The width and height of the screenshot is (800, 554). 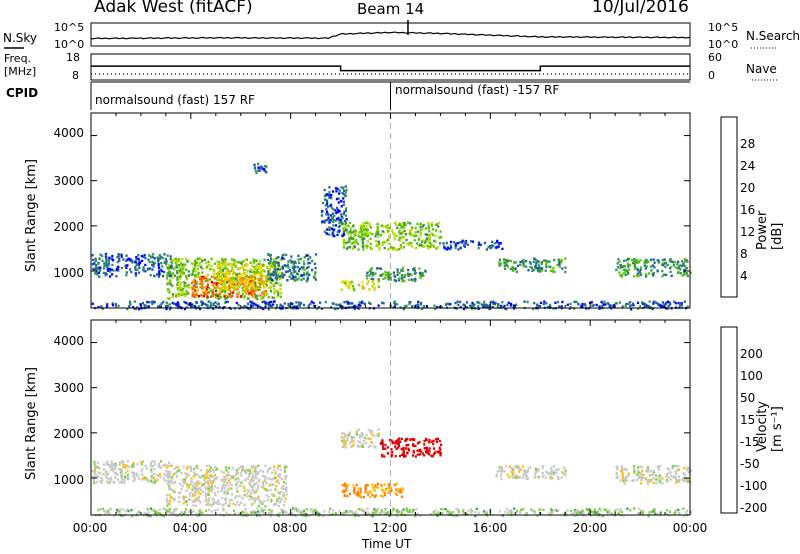 I want to click on frequency-line, so click(x=390, y=68).